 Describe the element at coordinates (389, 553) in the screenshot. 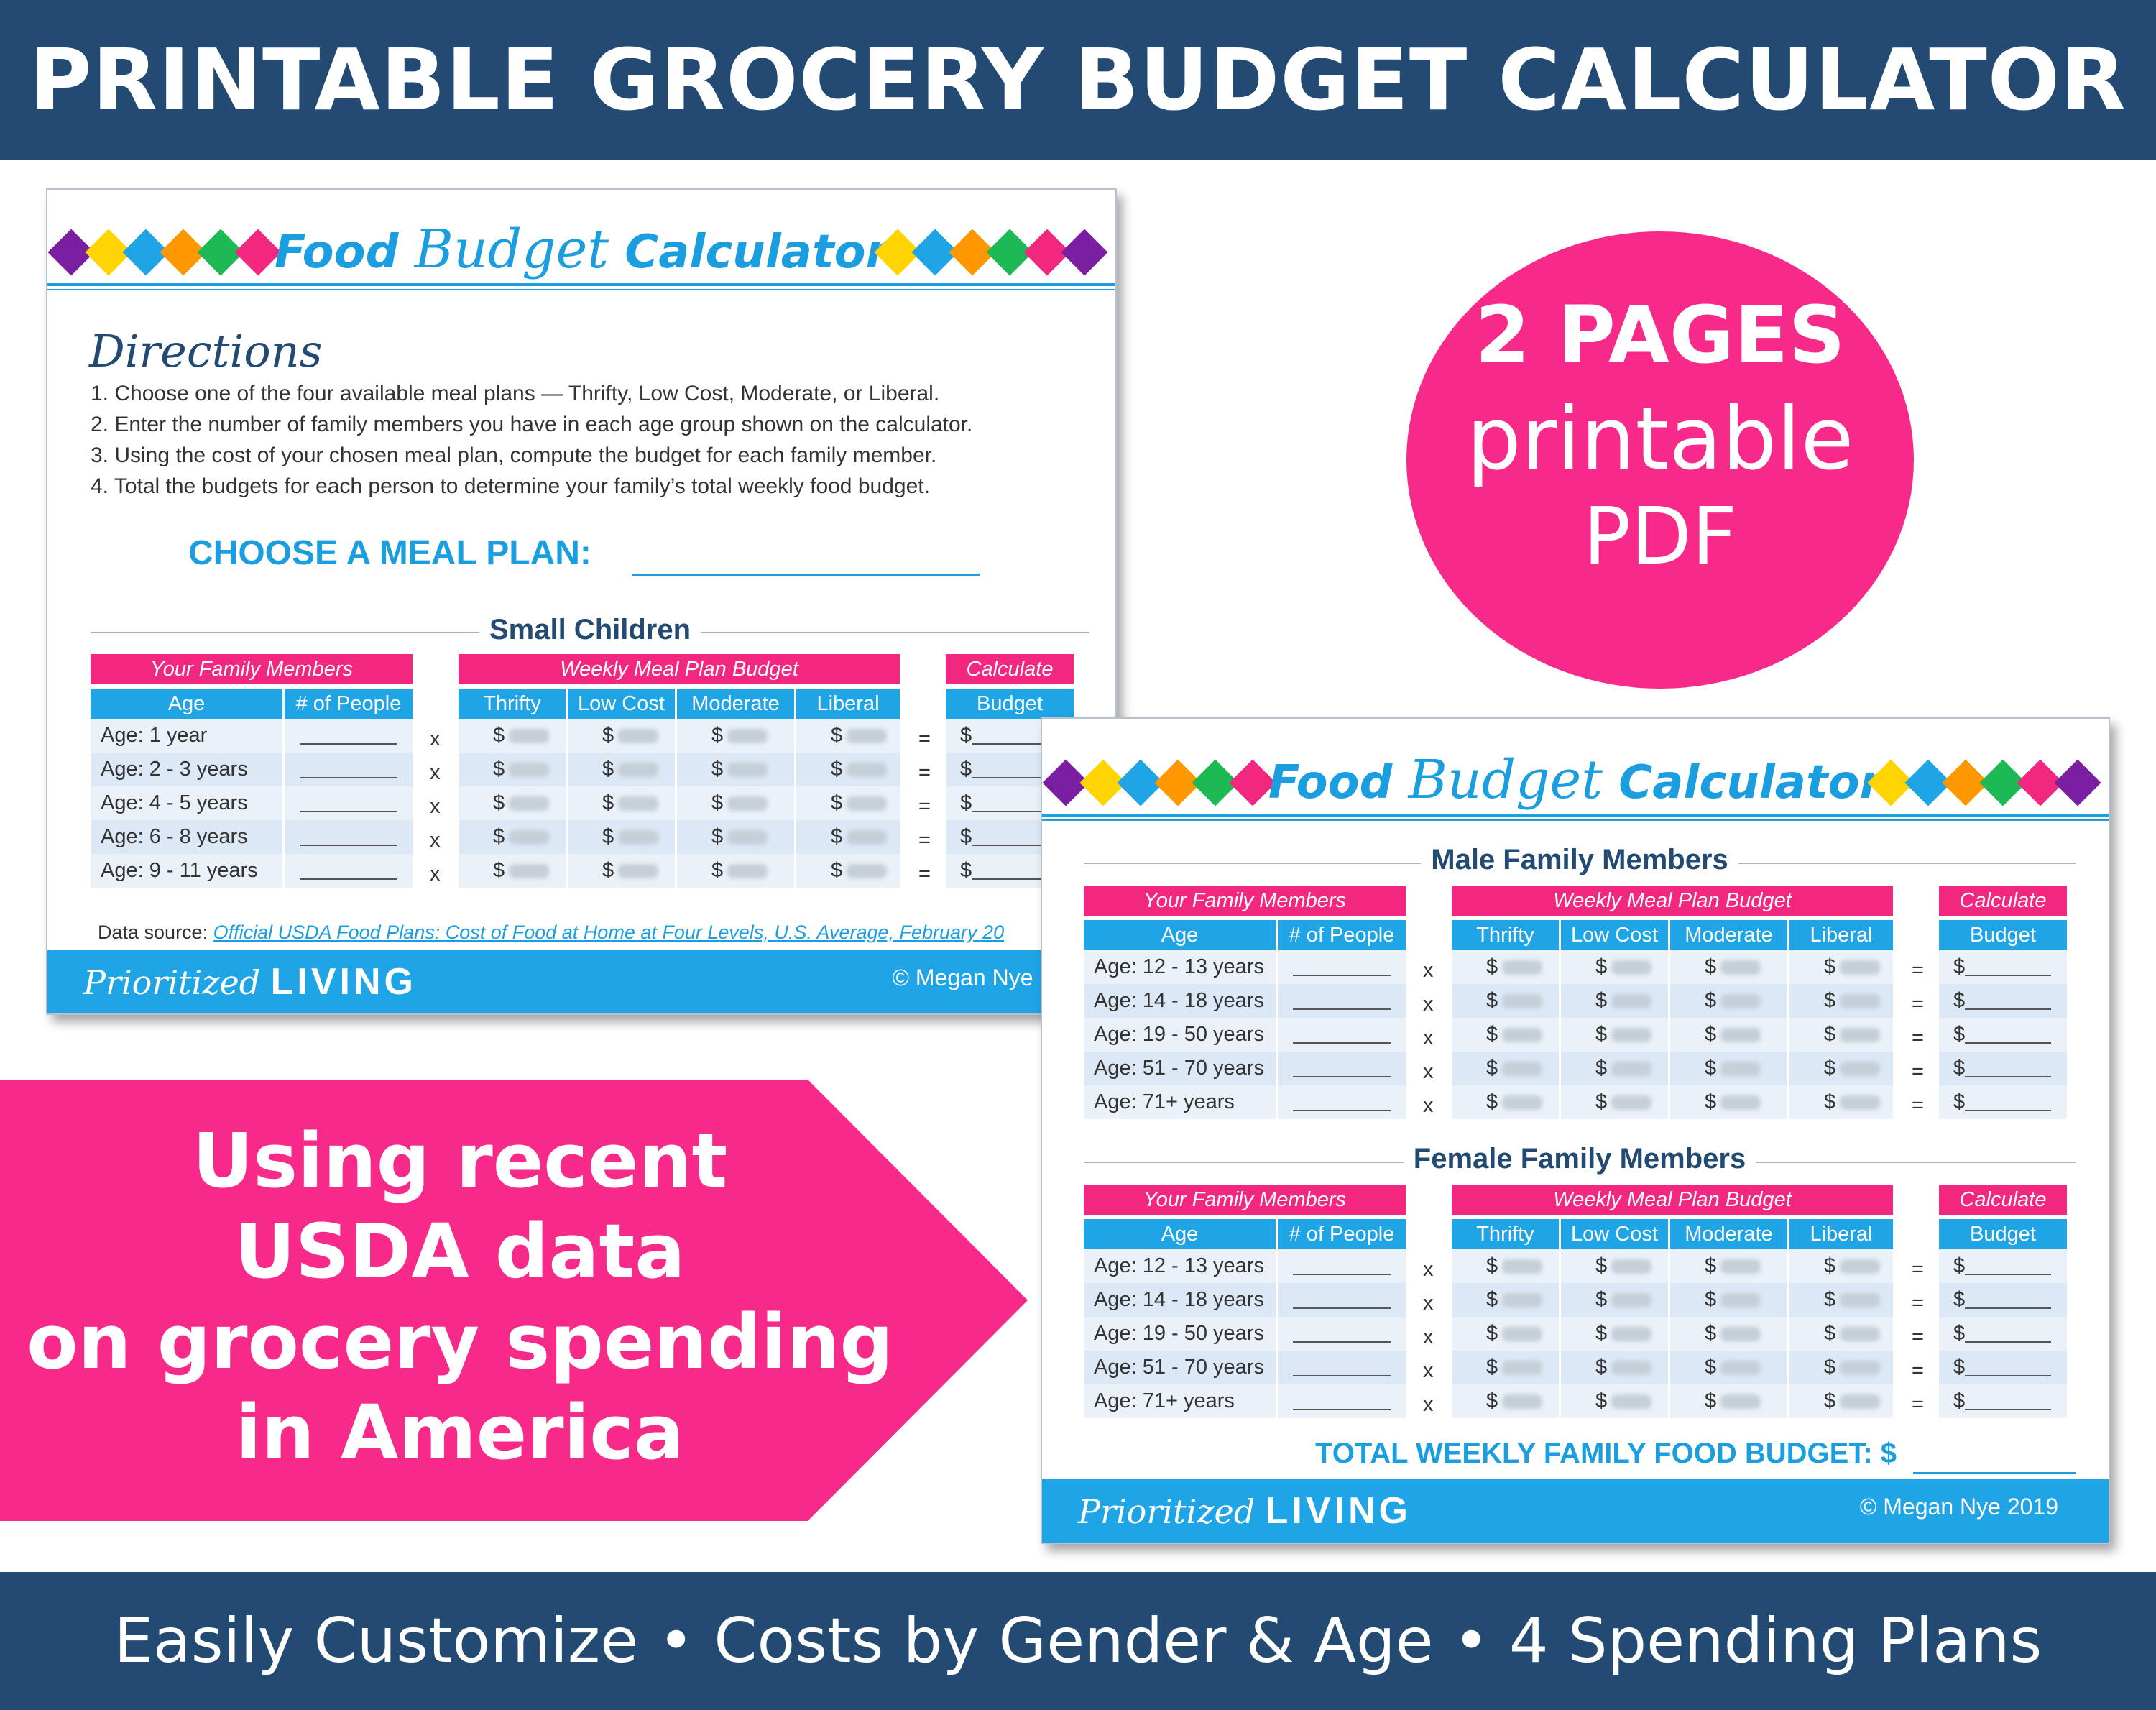

I see `choose-meal-plan-label: CHOOSE A MEAL PLAN:` at that location.